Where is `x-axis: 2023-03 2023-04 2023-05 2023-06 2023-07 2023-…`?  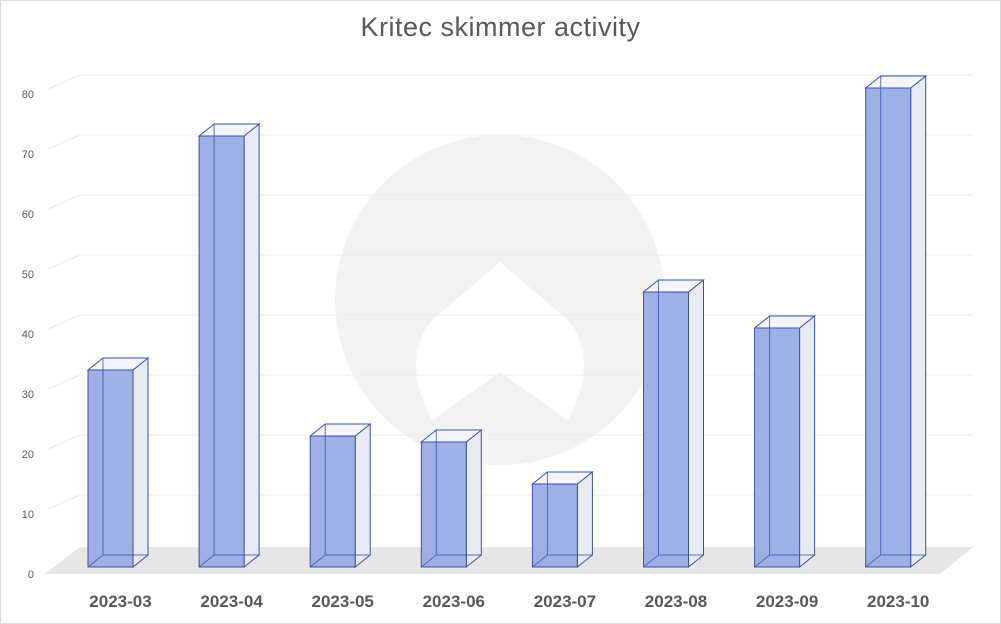 x-axis: 2023-03 2023-04 2023-05 2023-06 2023-07 2023-… is located at coordinates (509, 601).